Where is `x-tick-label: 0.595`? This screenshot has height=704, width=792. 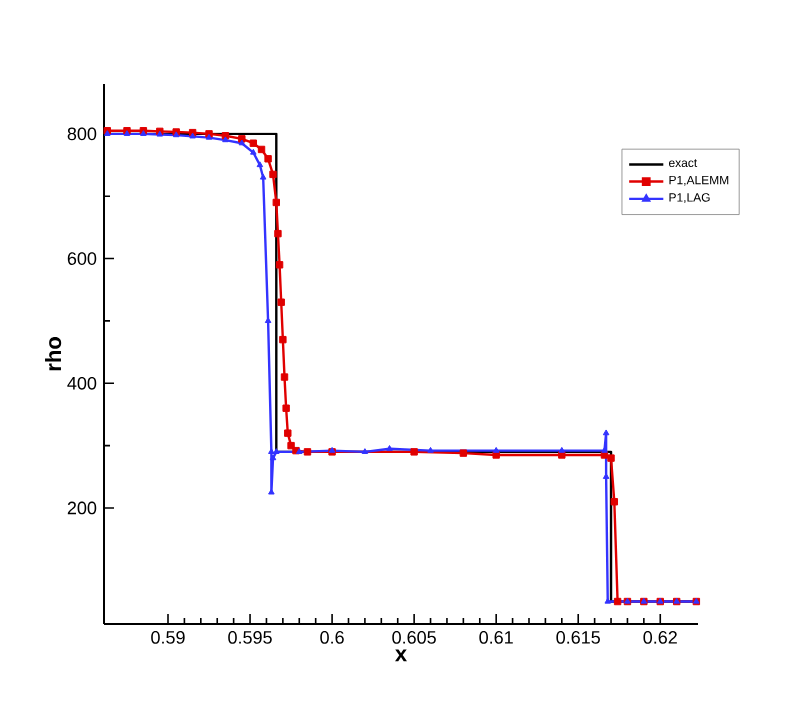
x-tick-label: 0.595 is located at coordinates (250, 637).